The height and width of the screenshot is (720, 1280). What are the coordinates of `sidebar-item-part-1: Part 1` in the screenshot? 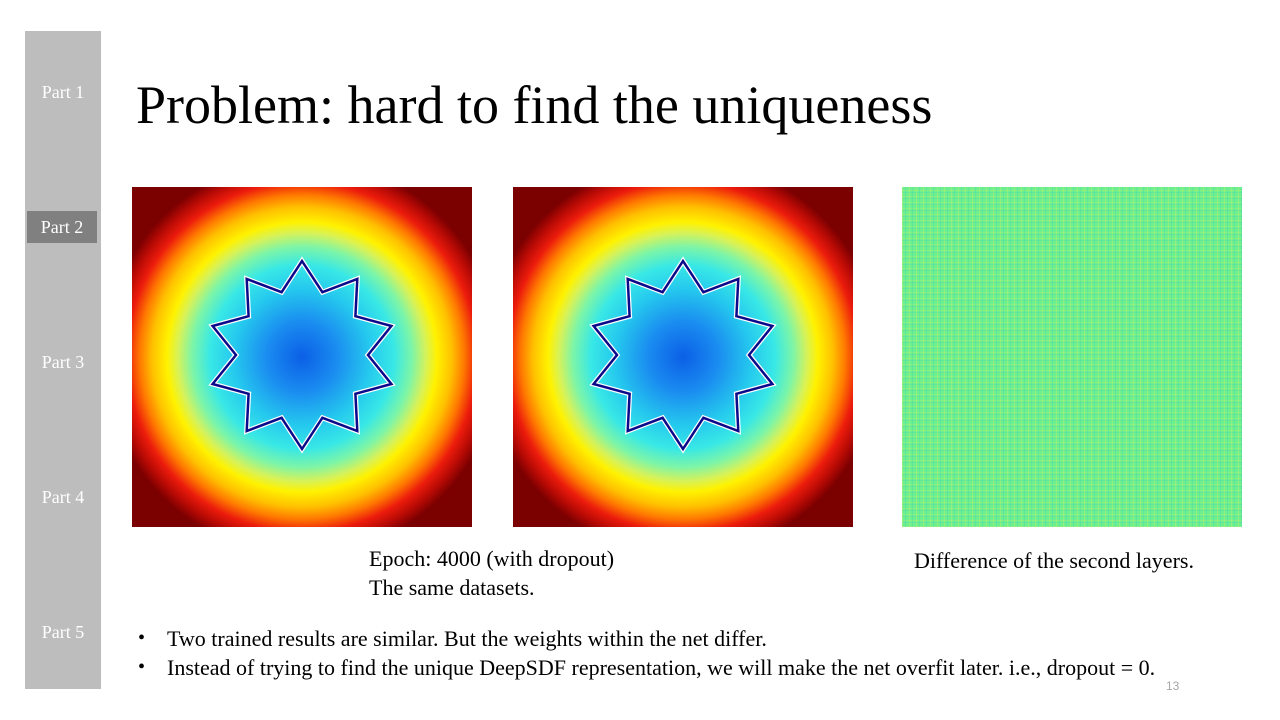 It's located at (63, 92).